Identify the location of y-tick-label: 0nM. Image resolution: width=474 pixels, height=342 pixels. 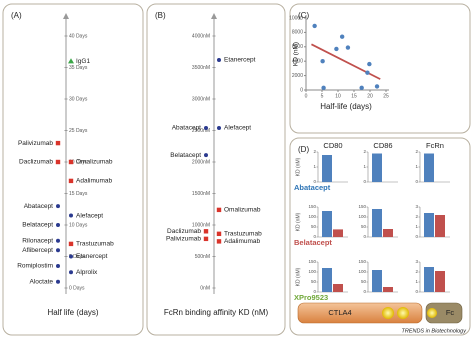
(205, 288).